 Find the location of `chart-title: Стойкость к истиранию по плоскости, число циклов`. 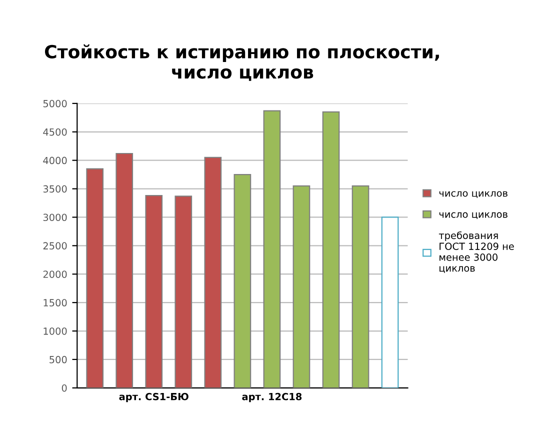

chart-title: Стойкость к истиранию по плоскости, число циклов is located at coordinates (241, 62).